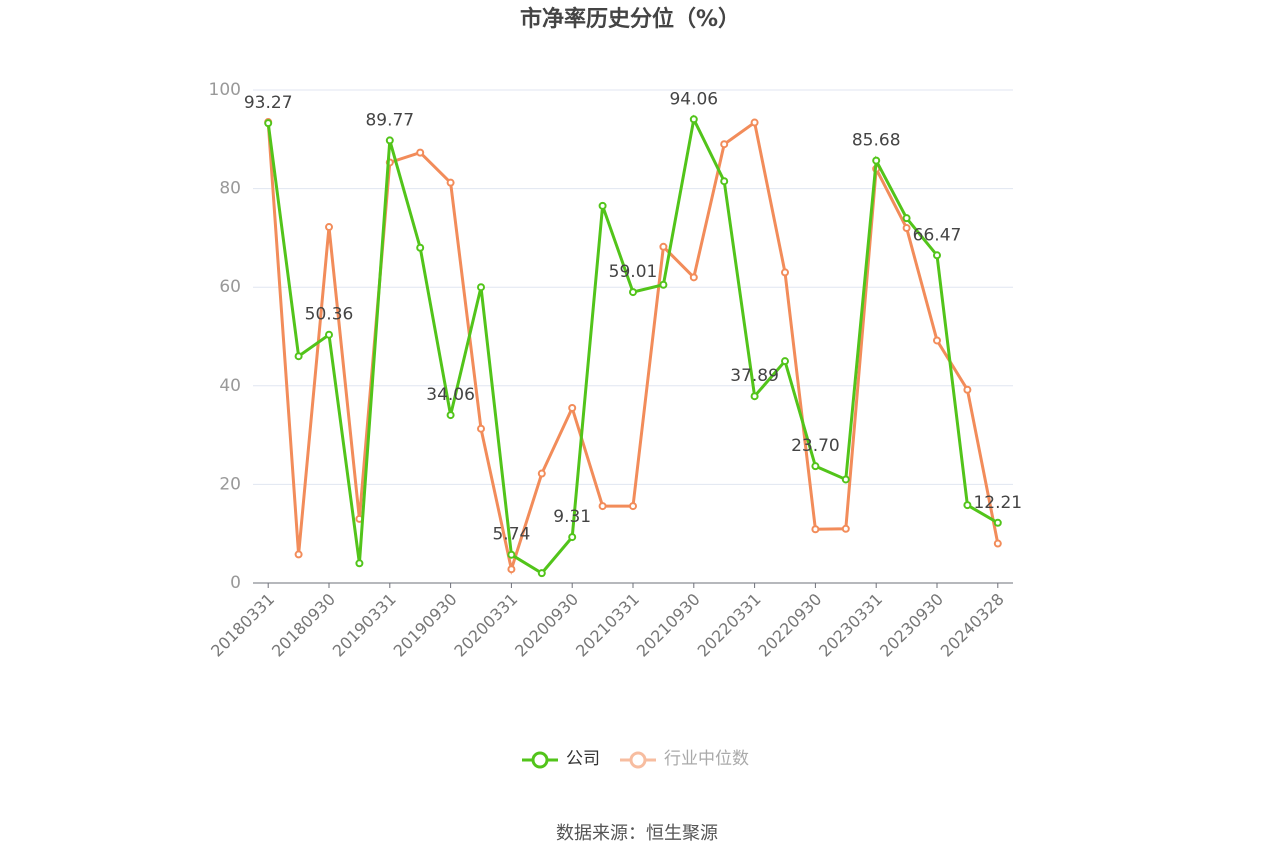 The width and height of the screenshot is (1275, 862). I want to click on legend-label: 行业中位数, so click(706, 759).